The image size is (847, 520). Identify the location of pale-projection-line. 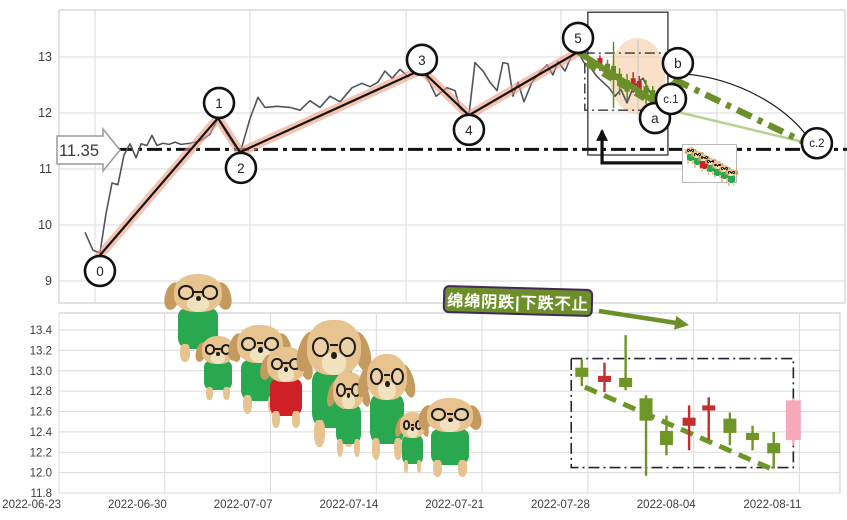
(738, 126).